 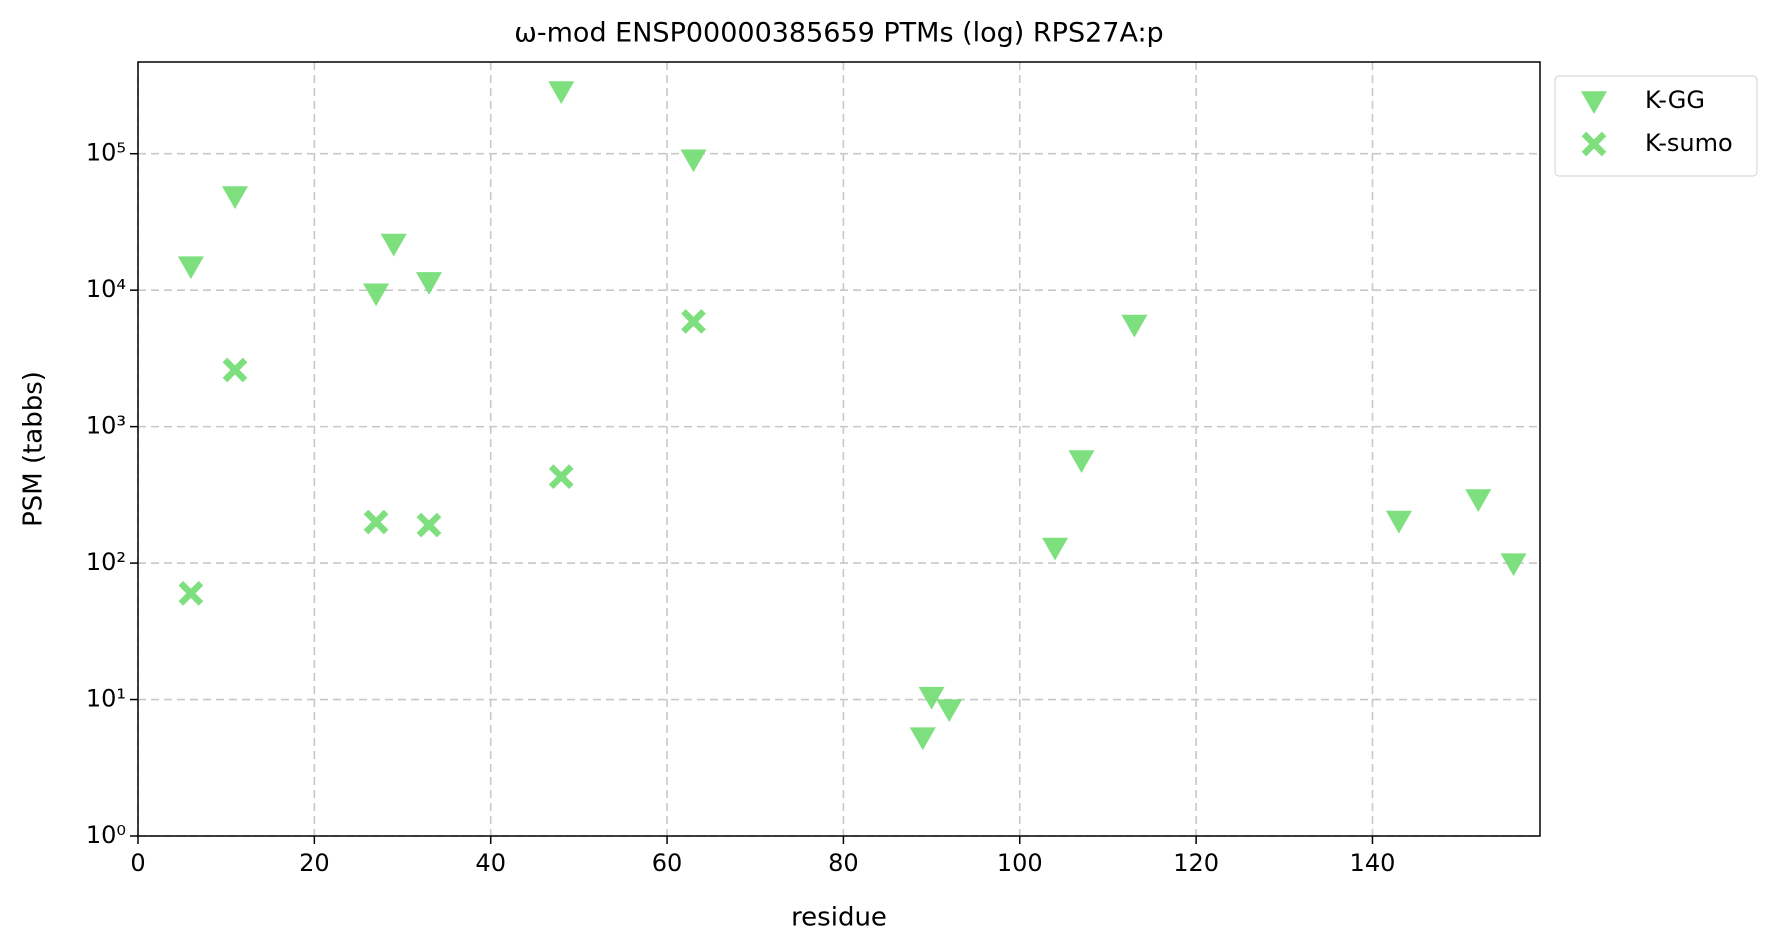 What do you see at coordinates (34, 449) in the screenshot?
I see `y-axis-label: PSM (tabbs)` at bounding box center [34, 449].